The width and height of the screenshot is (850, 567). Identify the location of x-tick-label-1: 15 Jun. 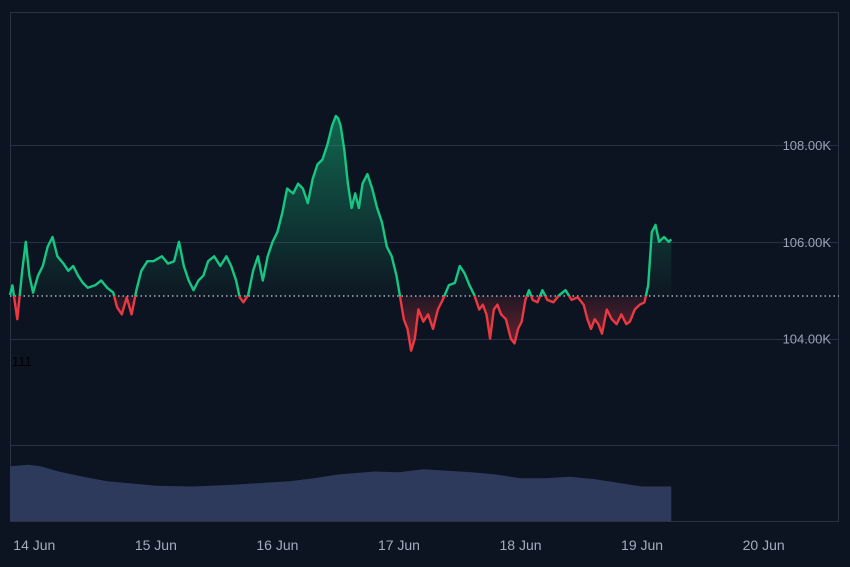
(156, 545).